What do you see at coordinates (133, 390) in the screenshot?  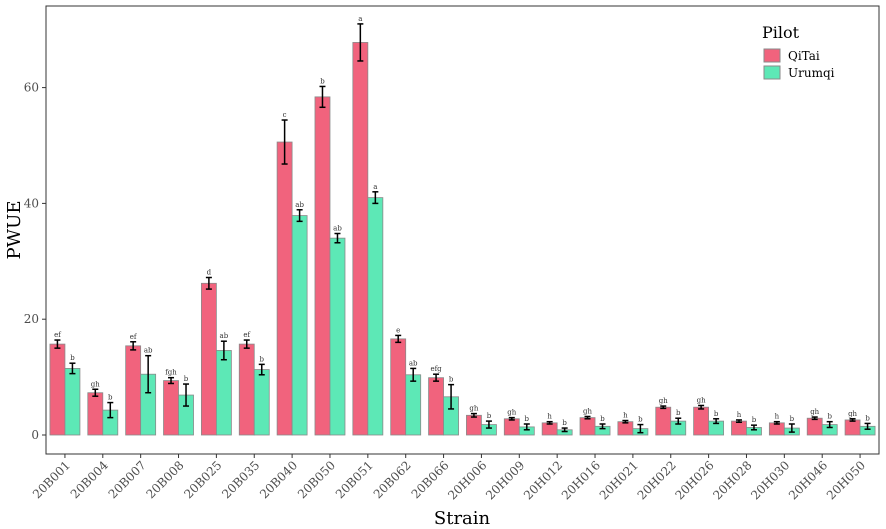 I see `bar-qitai-20B007` at bounding box center [133, 390].